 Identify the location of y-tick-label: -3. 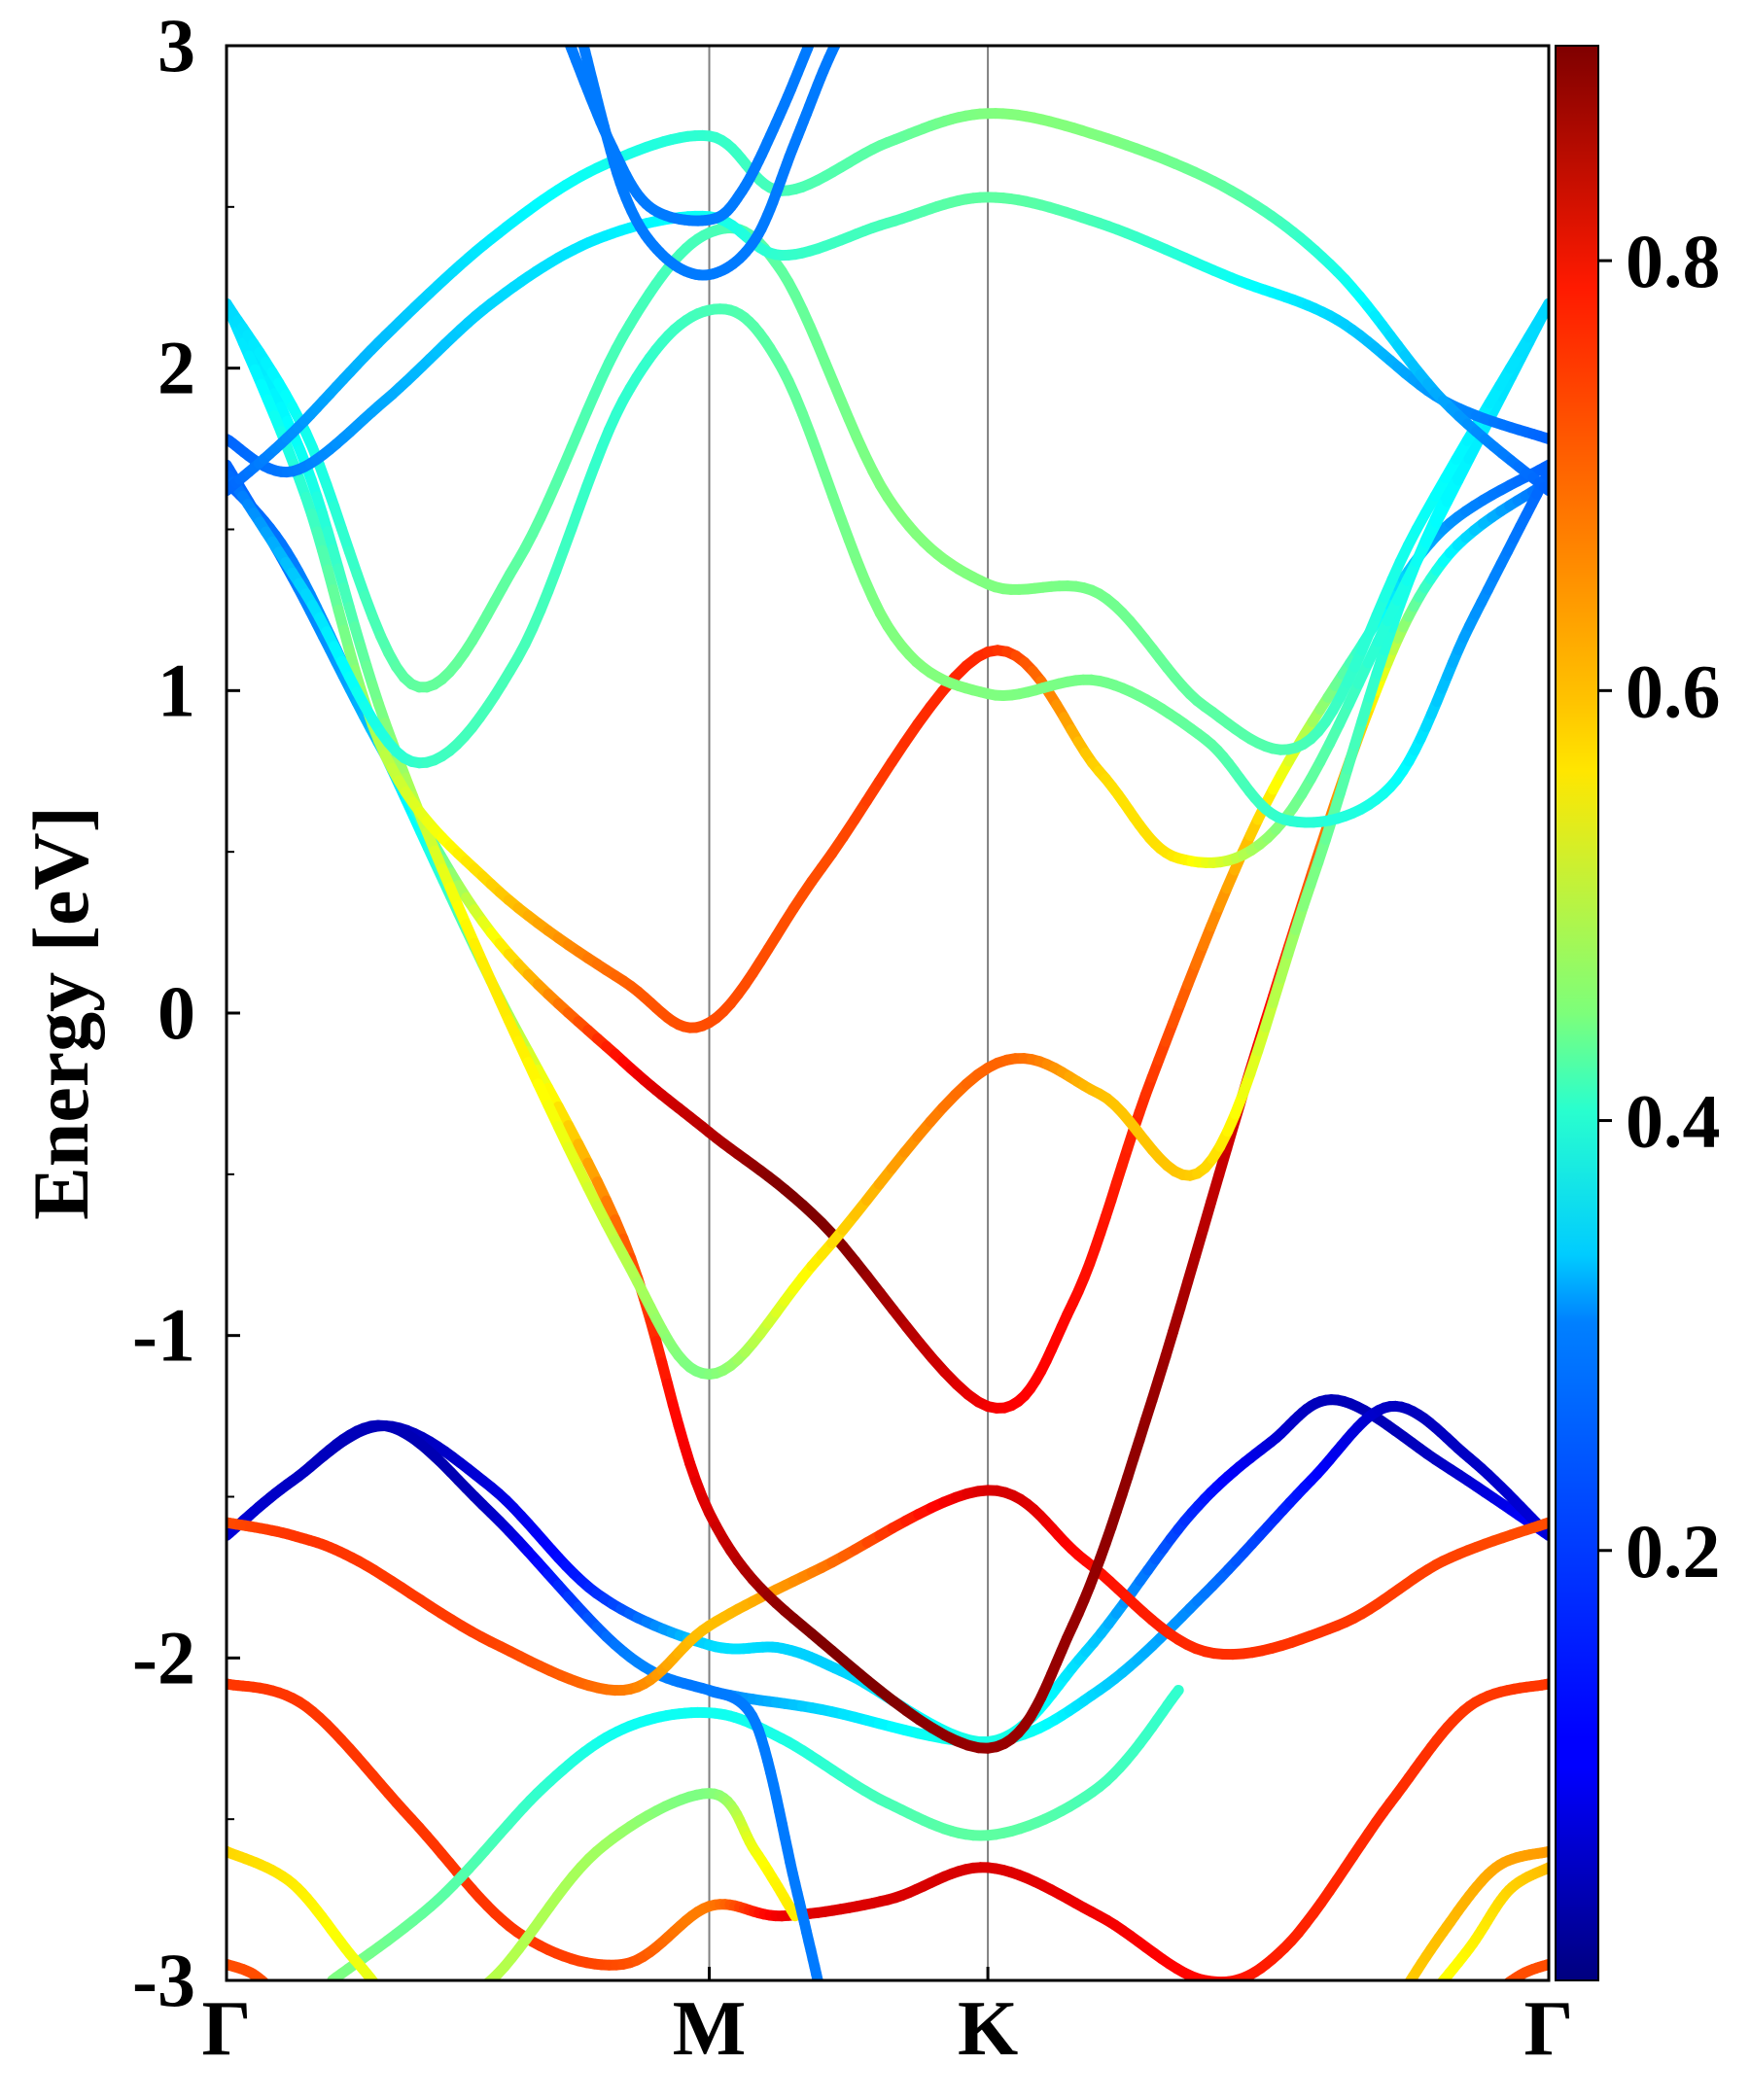
(163, 1980).